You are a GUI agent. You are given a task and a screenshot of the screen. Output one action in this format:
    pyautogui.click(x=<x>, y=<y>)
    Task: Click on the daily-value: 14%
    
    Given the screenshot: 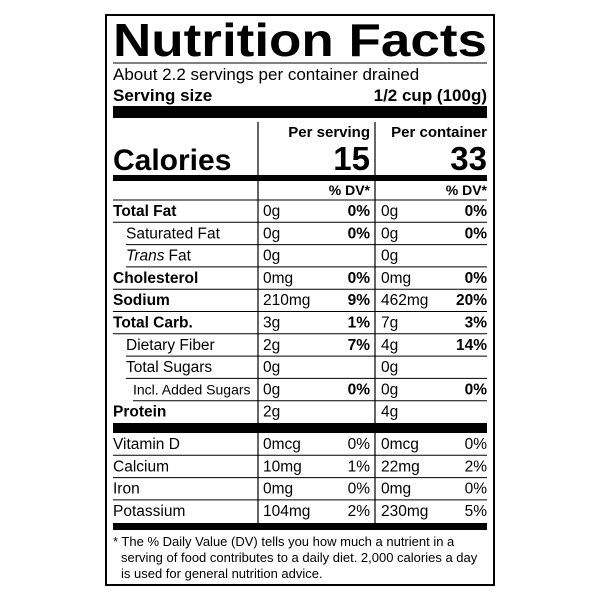 What is the action you would take?
    pyautogui.click(x=471, y=345)
    